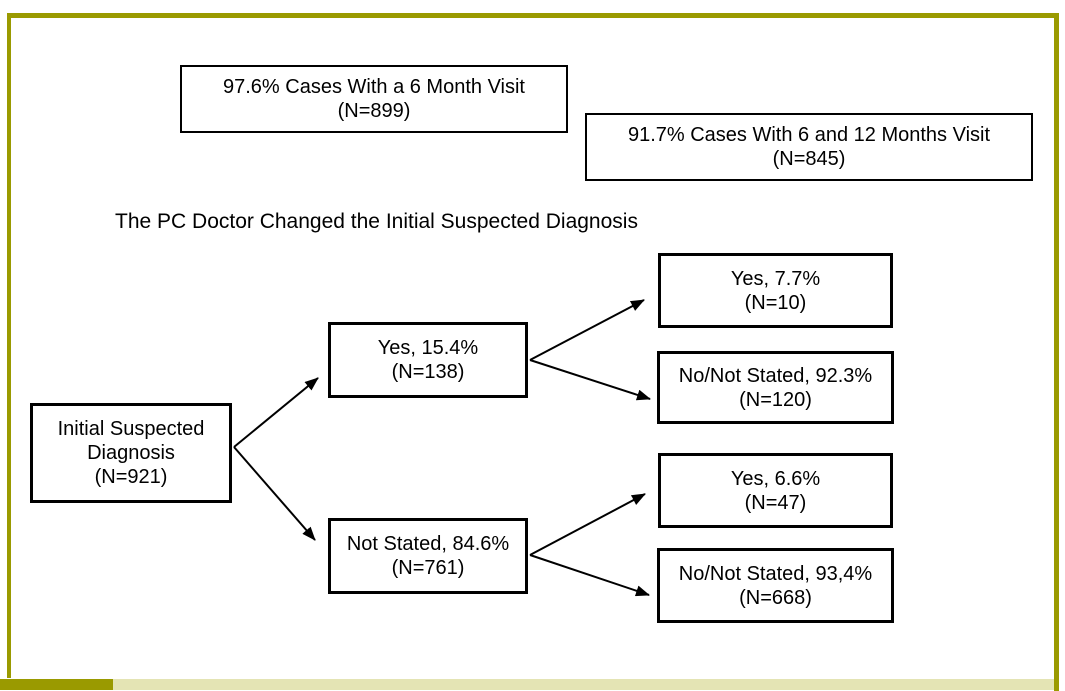 This screenshot has height=691, width=1065. Describe the element at coordinates (589, 575) in the screenshot. I see `arrow-notstated-to-no` at that location.